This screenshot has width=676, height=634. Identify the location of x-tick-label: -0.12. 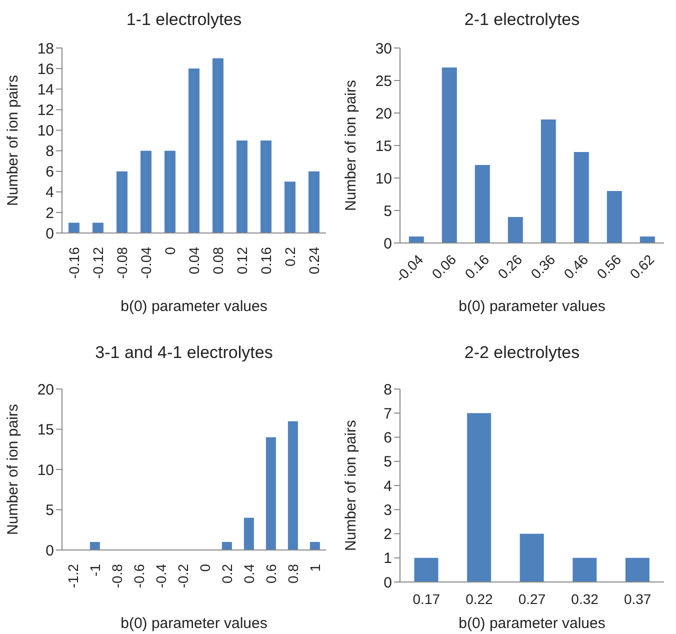
(98, 262).